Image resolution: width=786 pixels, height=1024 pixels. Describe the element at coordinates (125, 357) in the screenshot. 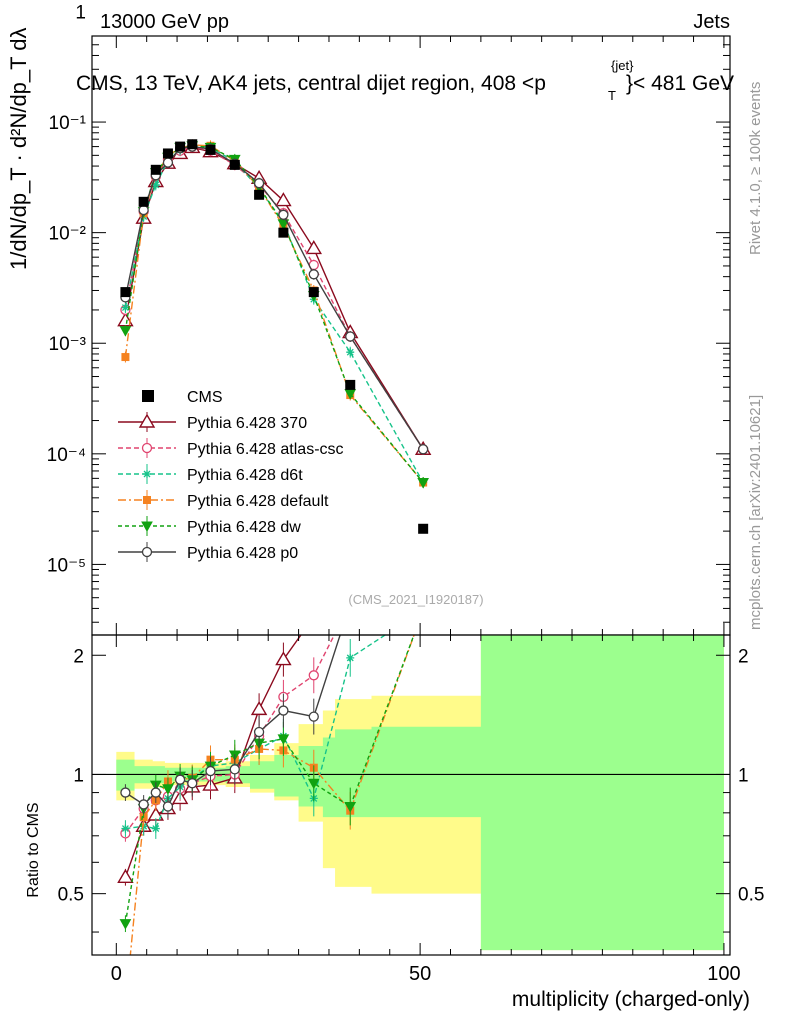

I see `series-pythia-6-428-default-main-point` at that location.